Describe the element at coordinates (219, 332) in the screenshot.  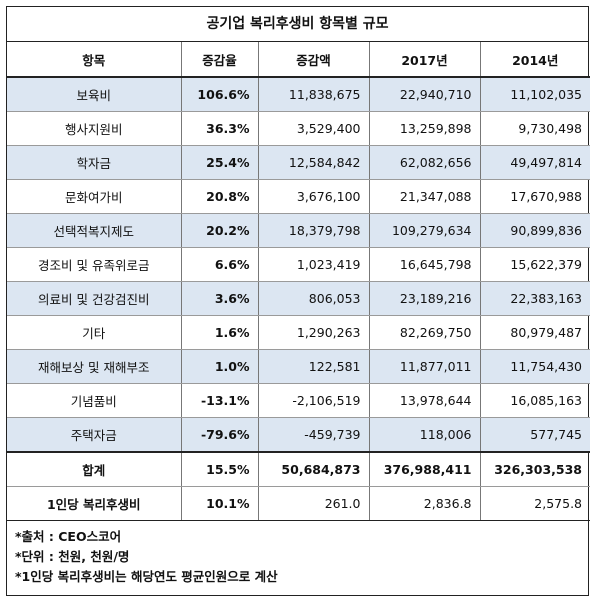
I see `row-rate: 1.6%` at that location.